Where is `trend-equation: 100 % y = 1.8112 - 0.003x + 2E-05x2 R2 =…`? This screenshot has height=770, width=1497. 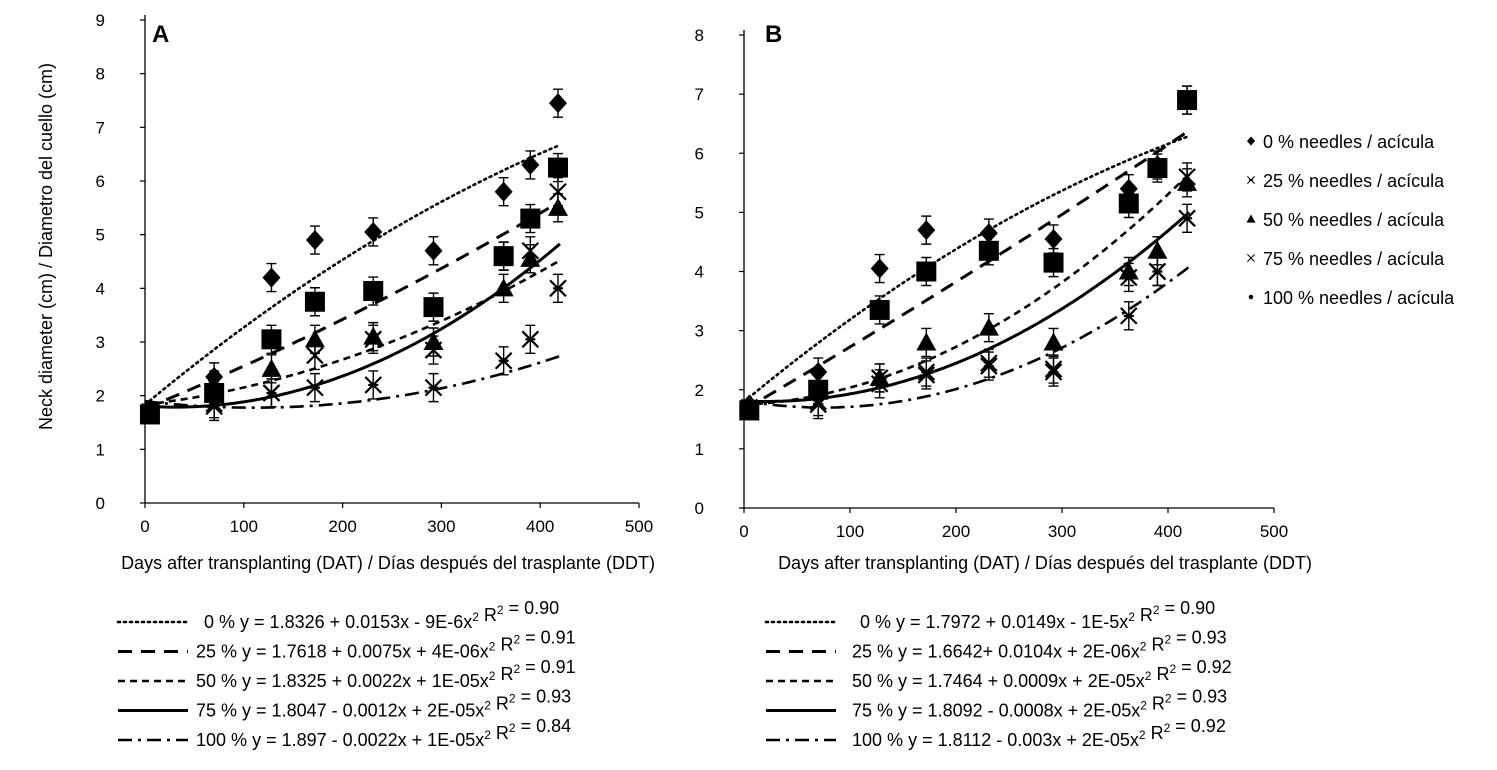 trend-equation: 100 % y = 1.8112 - 0.003x + 2E-05x2 R2 =… is located at coordinates (1039, 733).